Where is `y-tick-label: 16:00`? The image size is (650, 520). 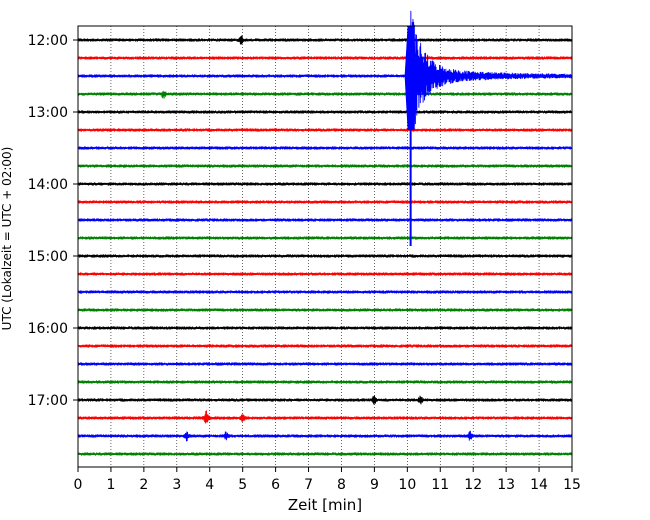
y-tick-label: 16:00 is located at coordinates (48, 329).